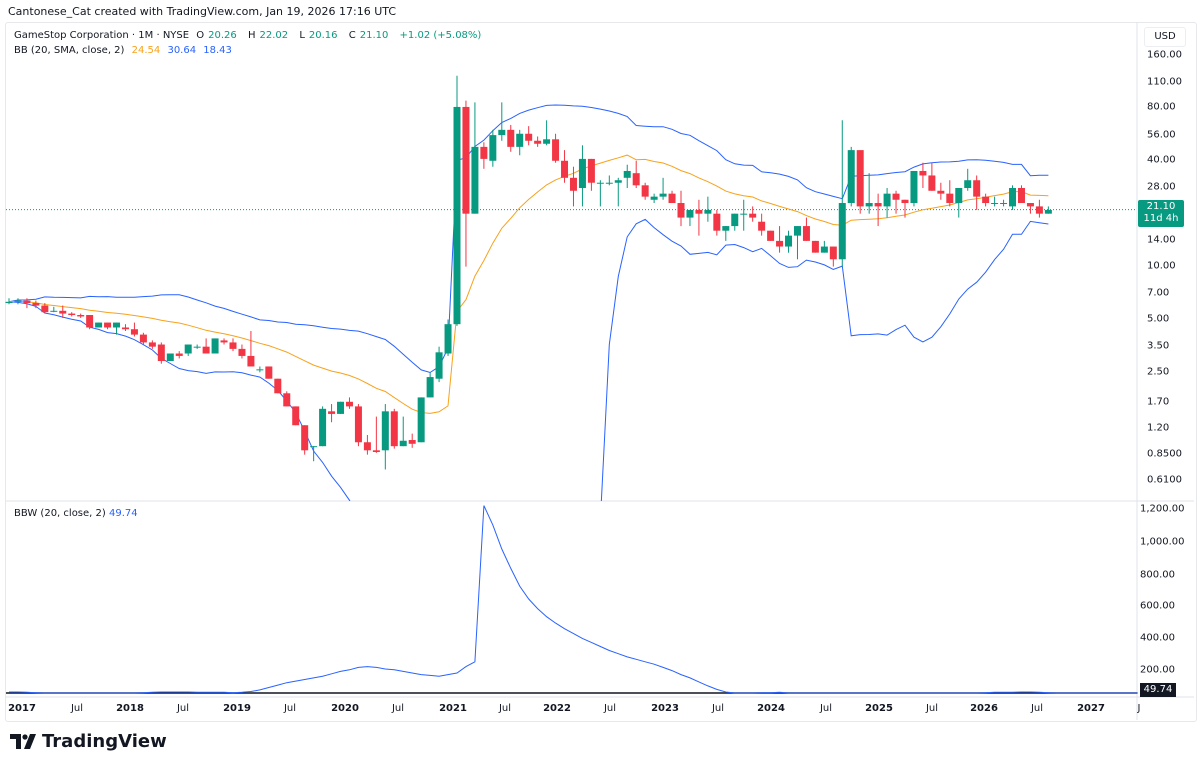 Image resolution: width=1200 pixels, height=766 pixels. Describe the element at coordinates (1158, 346) in the screenshot. I see `price-axis-label: 3.50` at that location.